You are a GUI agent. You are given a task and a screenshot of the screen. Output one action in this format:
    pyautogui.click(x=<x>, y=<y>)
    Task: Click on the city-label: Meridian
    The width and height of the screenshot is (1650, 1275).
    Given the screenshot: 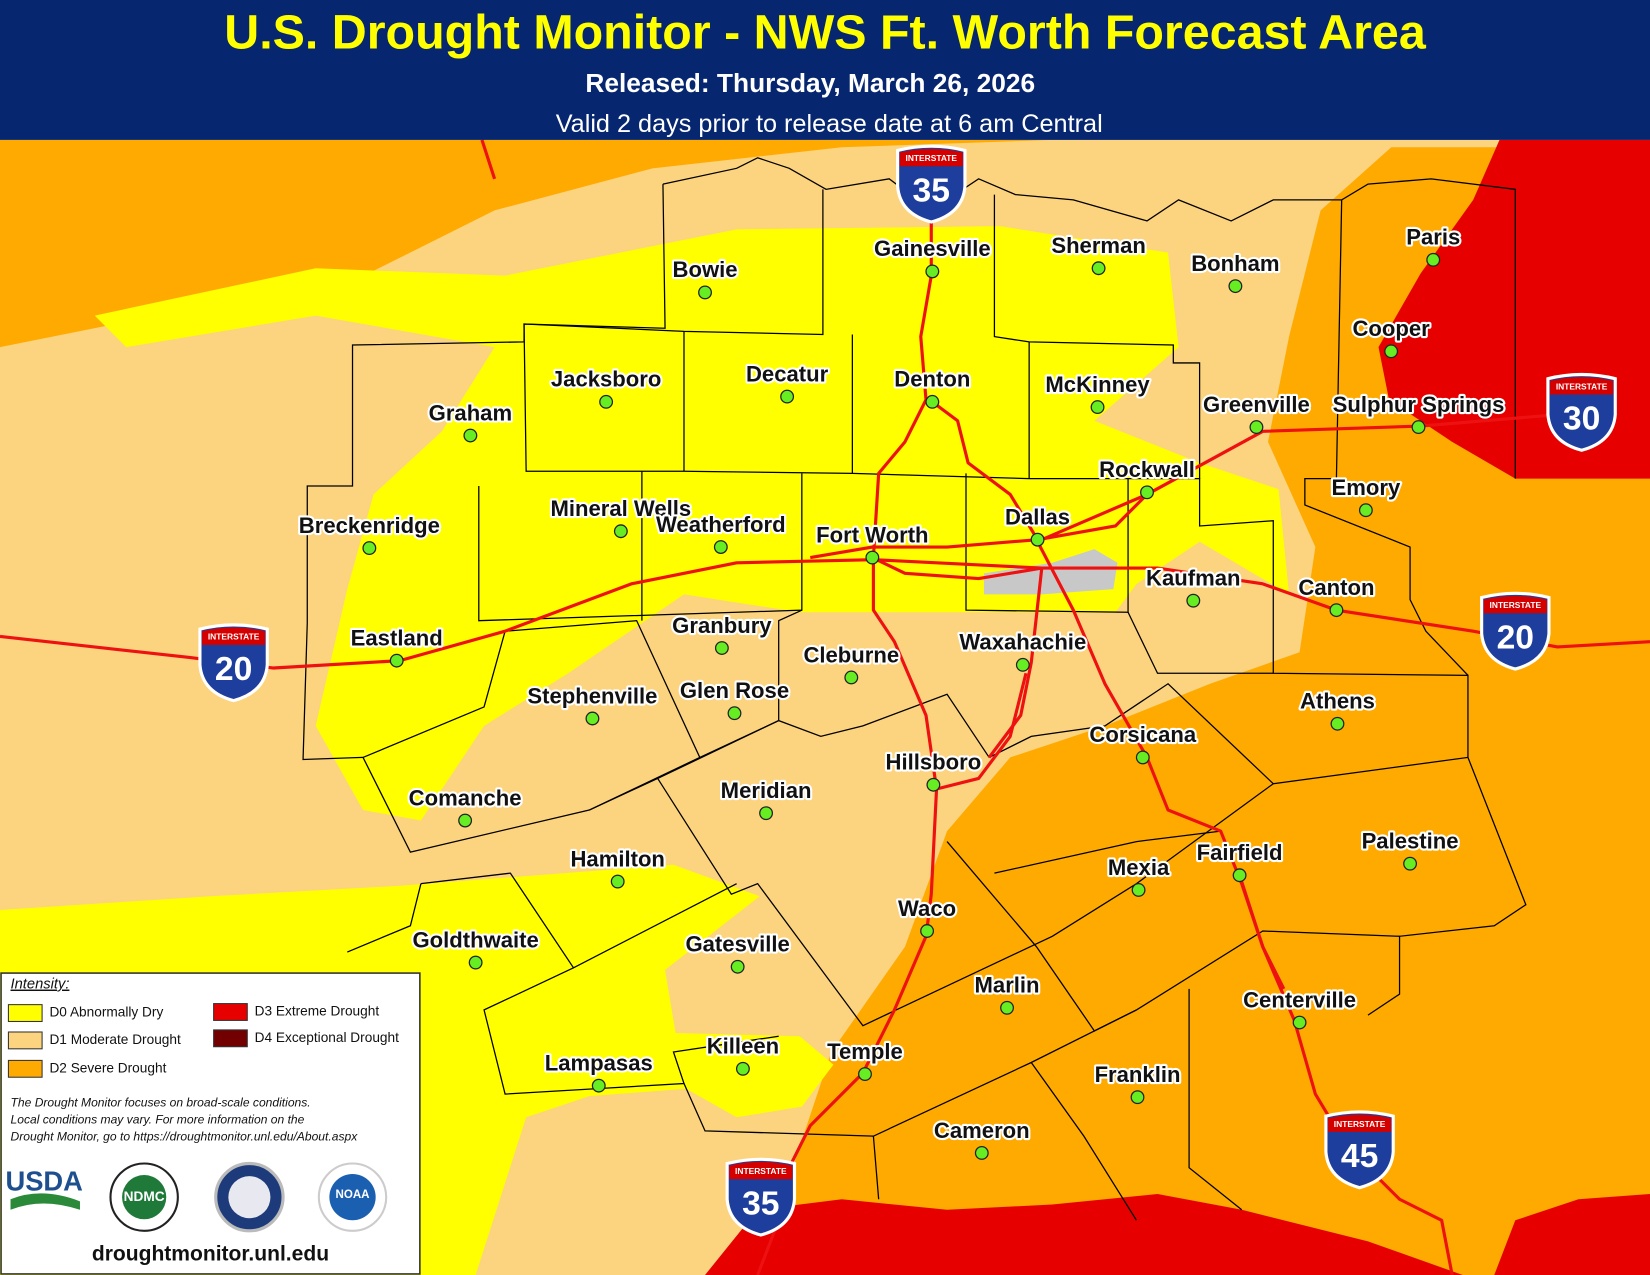 What is the action you would take?
    pyautogui.click(x=766, y=790)
    